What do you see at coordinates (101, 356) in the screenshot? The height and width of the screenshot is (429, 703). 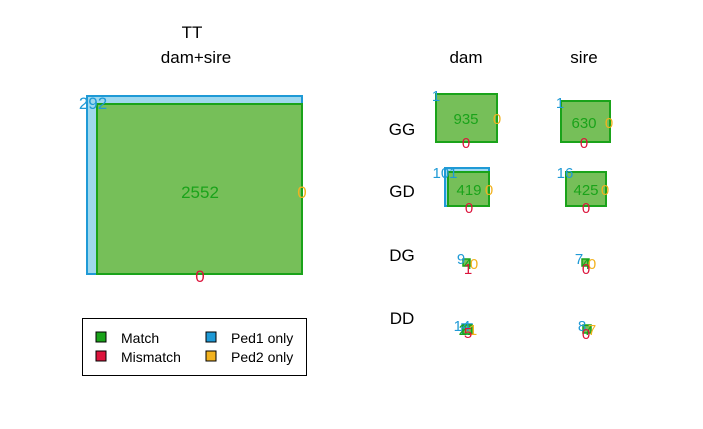 I see `legend-swatch-mismatch` at bounding box center [101, 356].